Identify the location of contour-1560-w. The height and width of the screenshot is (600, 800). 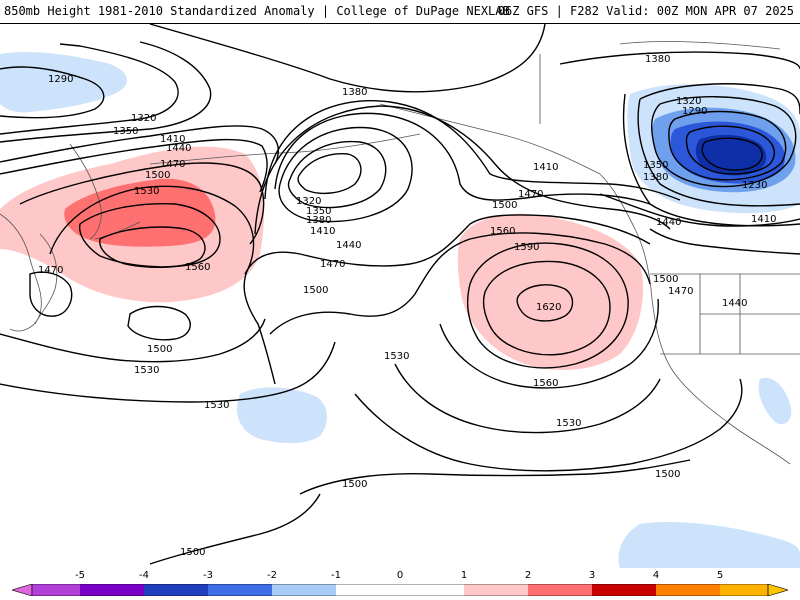
(152, 247).